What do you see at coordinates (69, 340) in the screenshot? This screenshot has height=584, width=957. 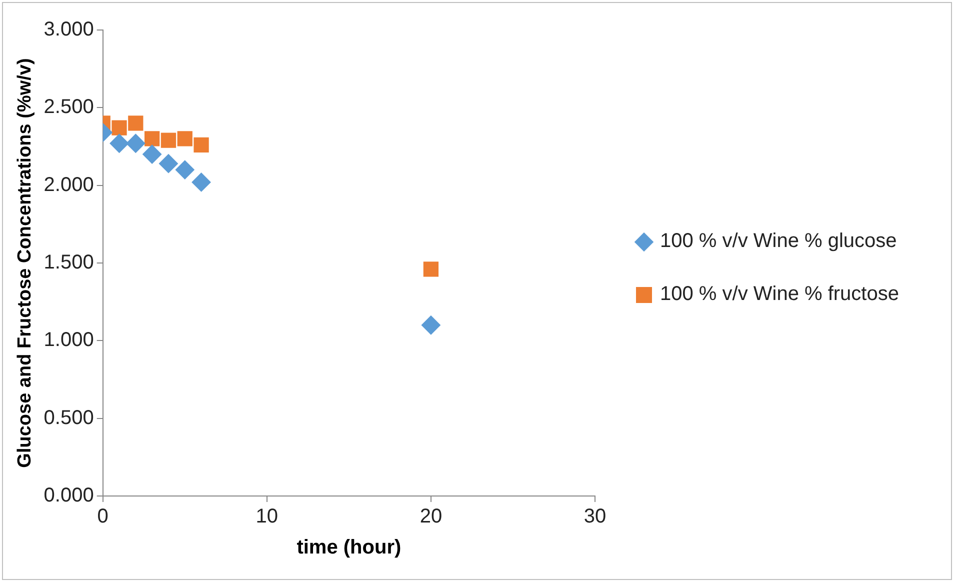 I see `y-tick-label: 1.000` at bounding box center [69, 340].